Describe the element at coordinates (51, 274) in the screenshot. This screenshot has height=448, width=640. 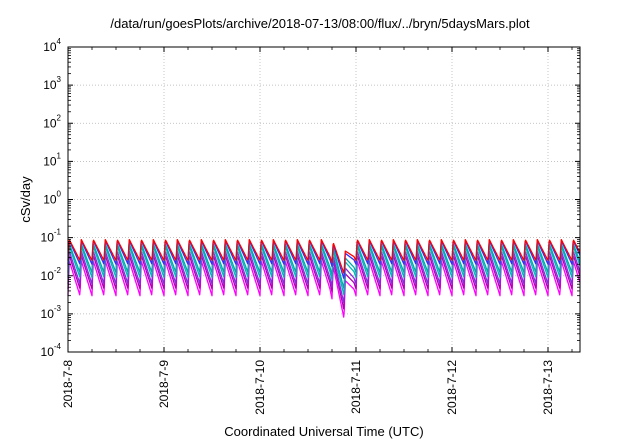
I see `y-tick-label: 10⁻²` at that location.